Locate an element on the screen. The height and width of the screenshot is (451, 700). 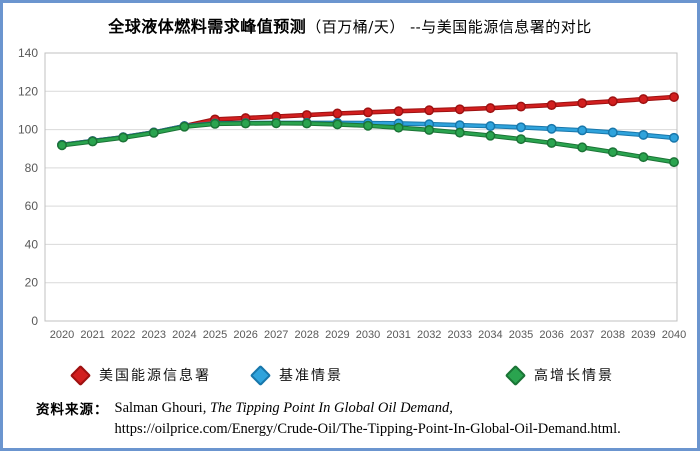
x-tick-label: 2028 is located at coordinates (307, 335).